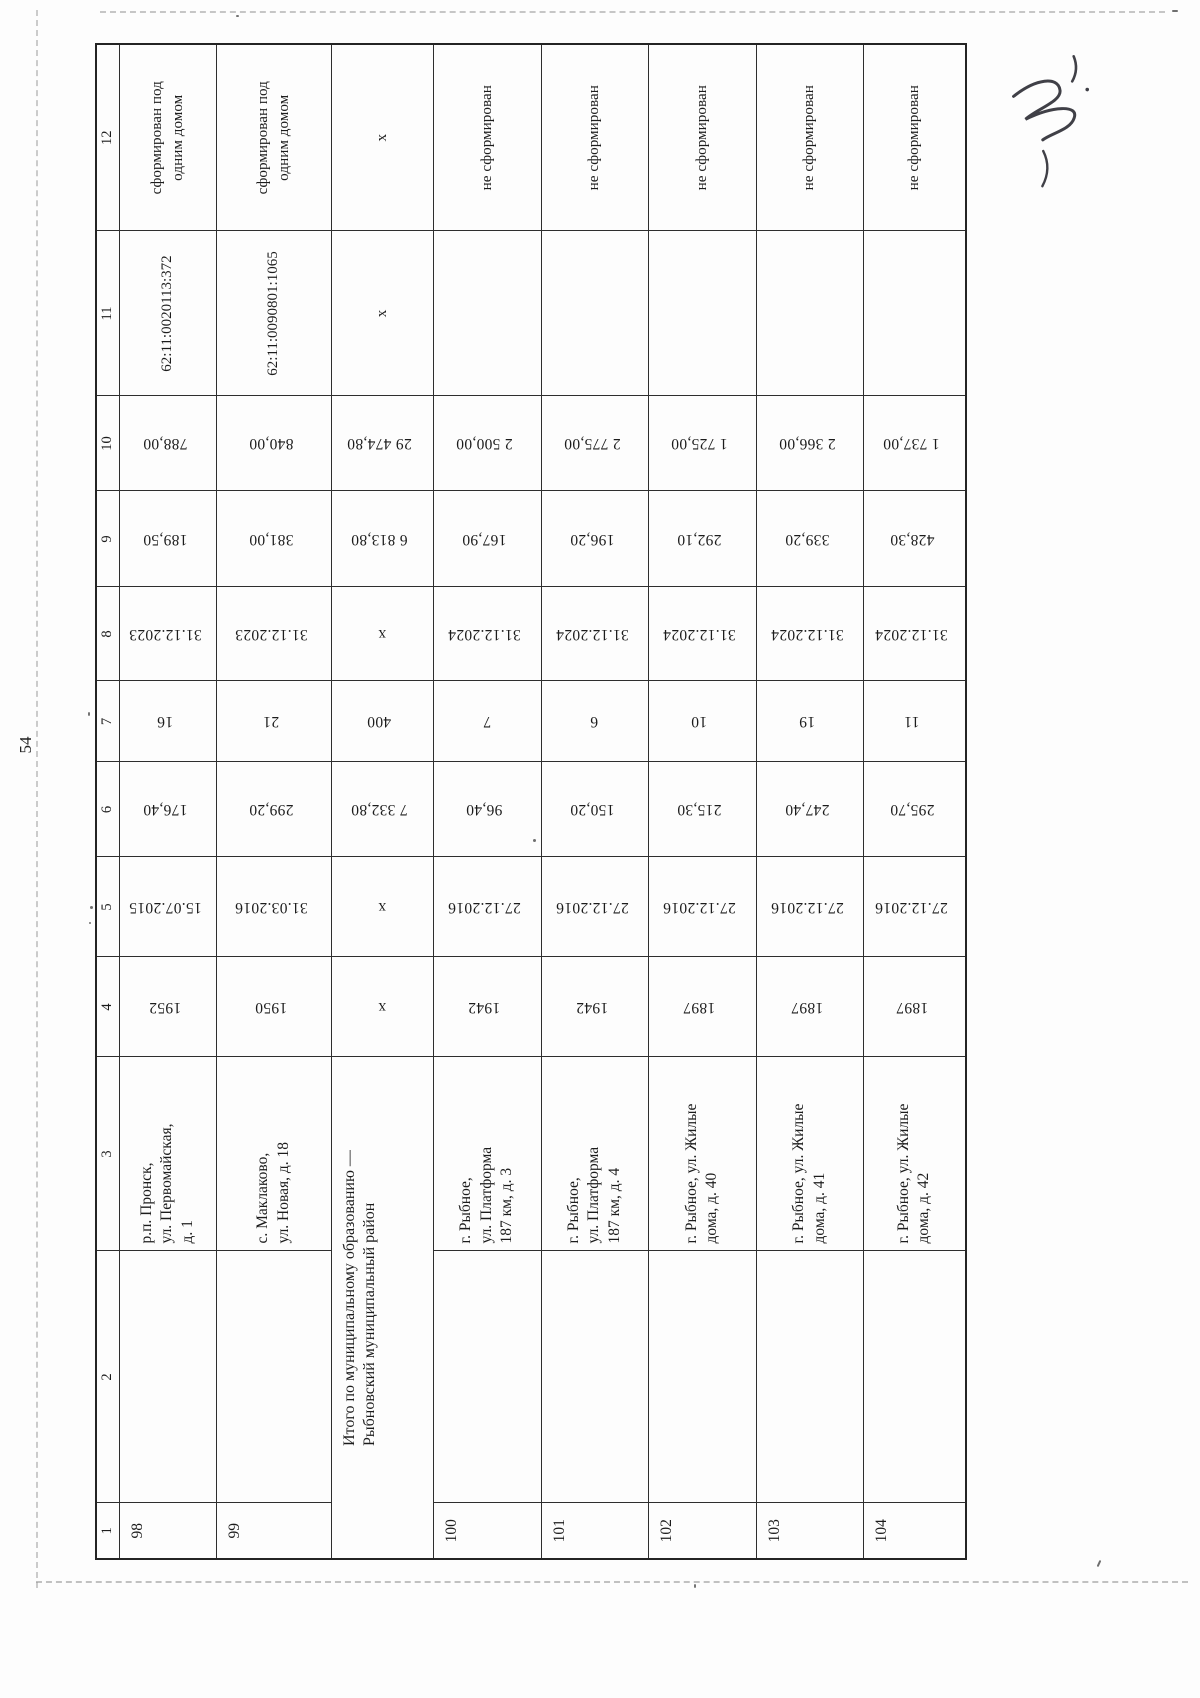 The image size is (1200, 1698). Describe the element at coordinates (487, 1154) in the screenshot. I see `cell-address: г. Рыбное, ул. Платформа 187 км, д. 3` at that location.